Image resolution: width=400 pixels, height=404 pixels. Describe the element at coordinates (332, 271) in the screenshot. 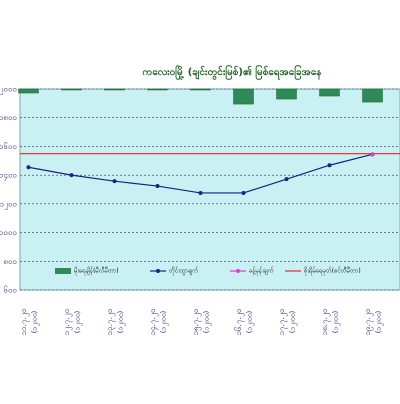

I see `legend-label: စိုးရိမ်ရေမှတ်(စင်တီမီတာ)` at that location.